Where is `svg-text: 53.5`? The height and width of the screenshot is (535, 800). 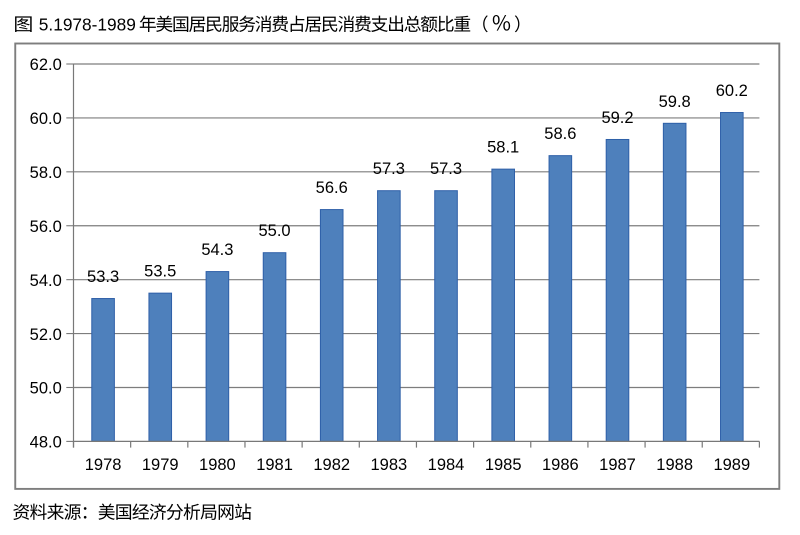
svg-text: 53.5 is located at coordinates (160, 272).